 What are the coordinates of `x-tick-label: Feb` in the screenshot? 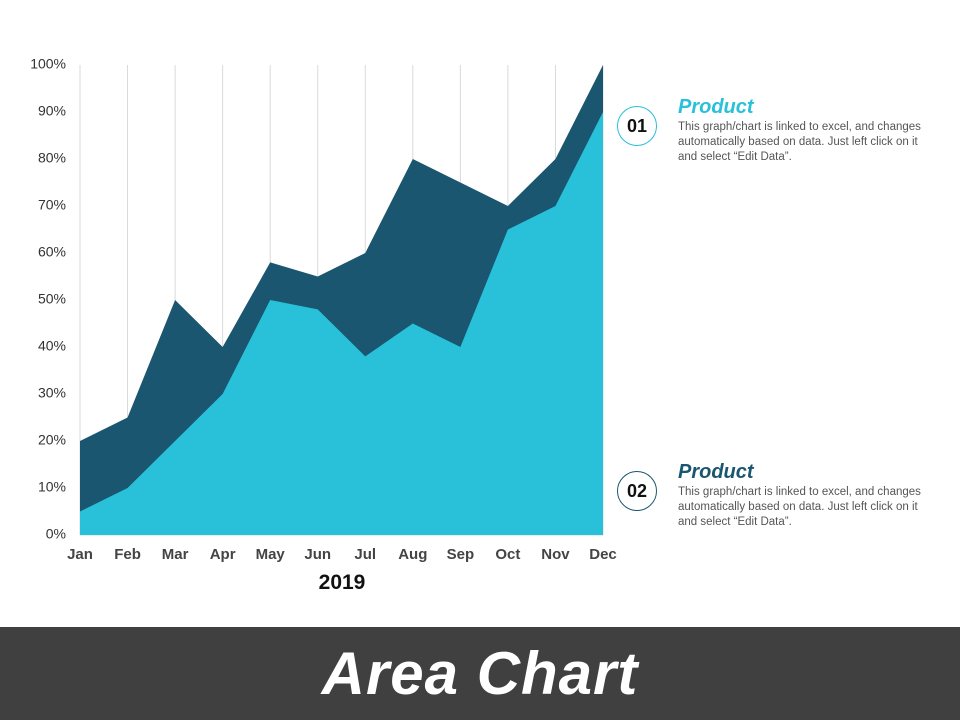 It's located at (127, 554).